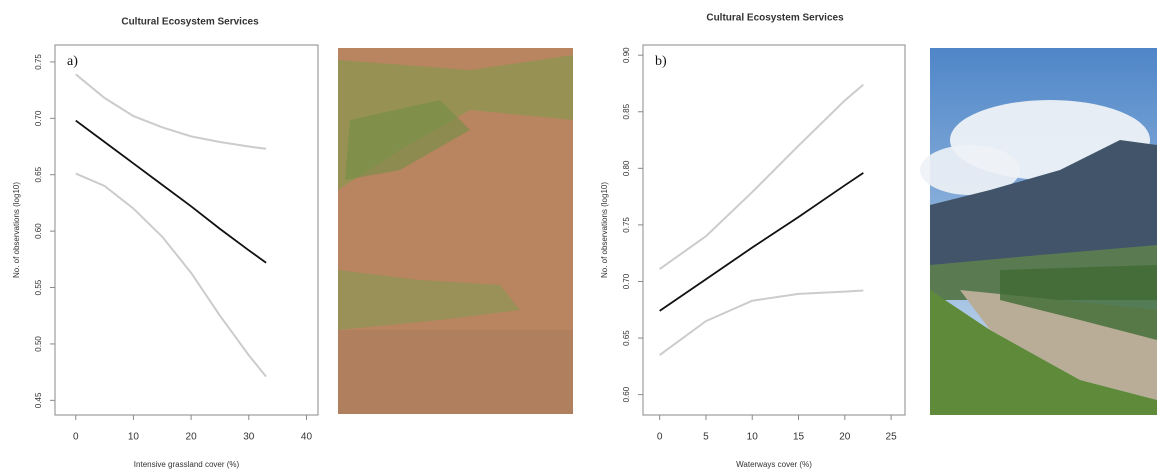  Describe the element at coordinates (38, 287) in the screenshot. I see `y-tick-label: 0.55` at that location.